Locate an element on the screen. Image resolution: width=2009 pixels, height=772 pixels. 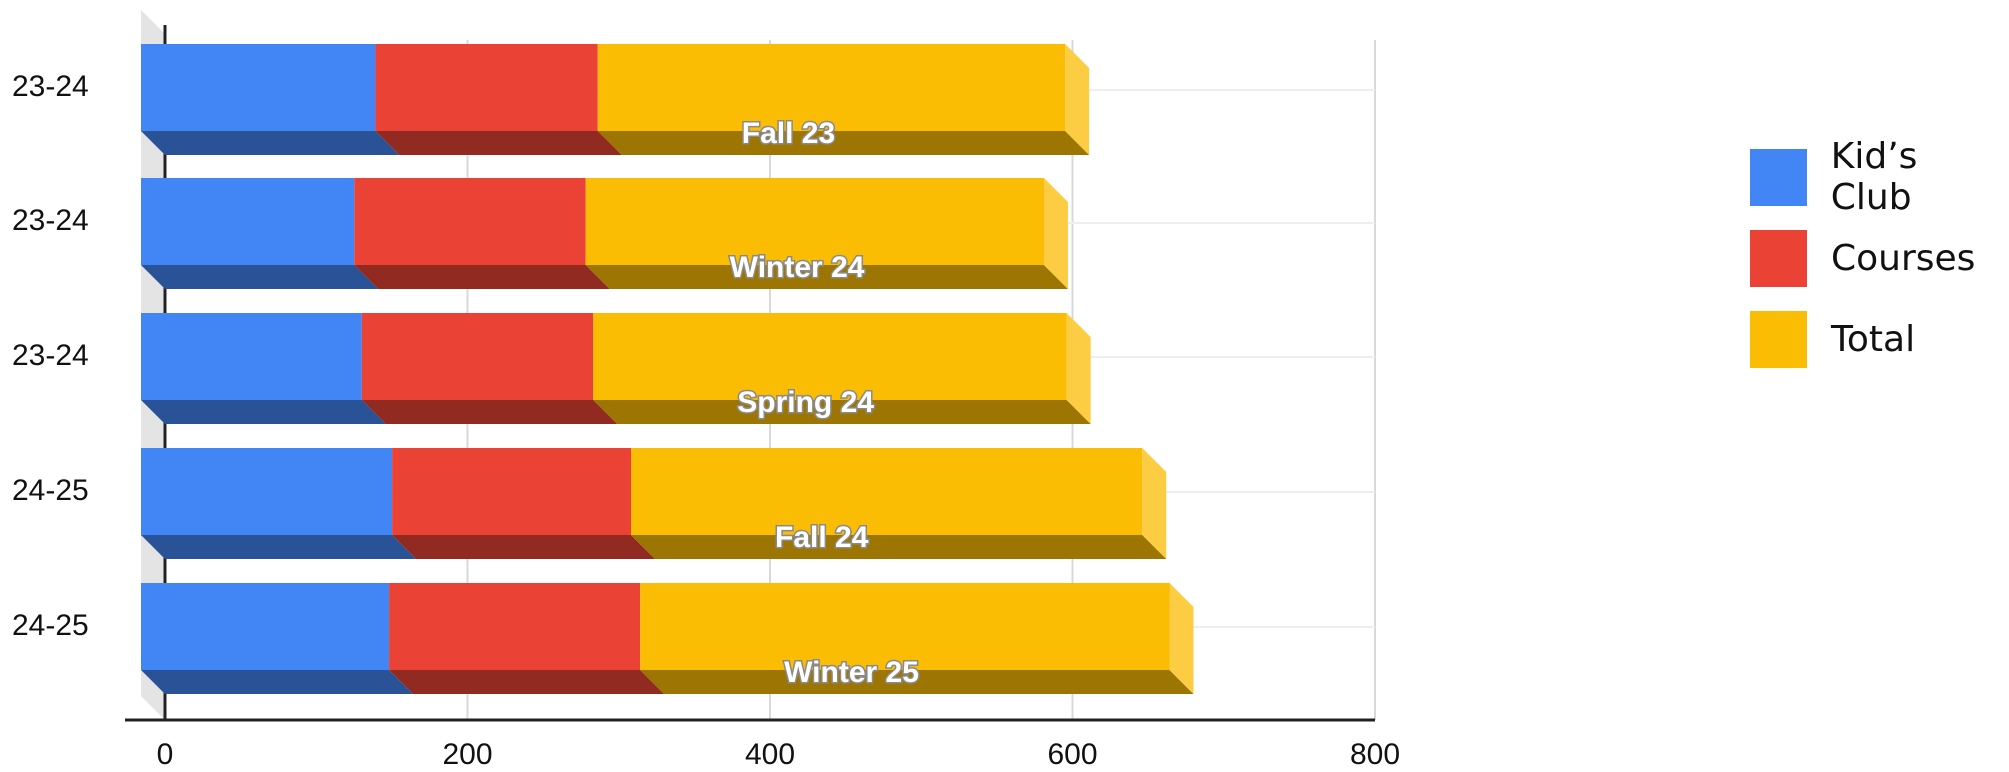
legend-item: Kid’s Club is located at coordinates (1879, 177).